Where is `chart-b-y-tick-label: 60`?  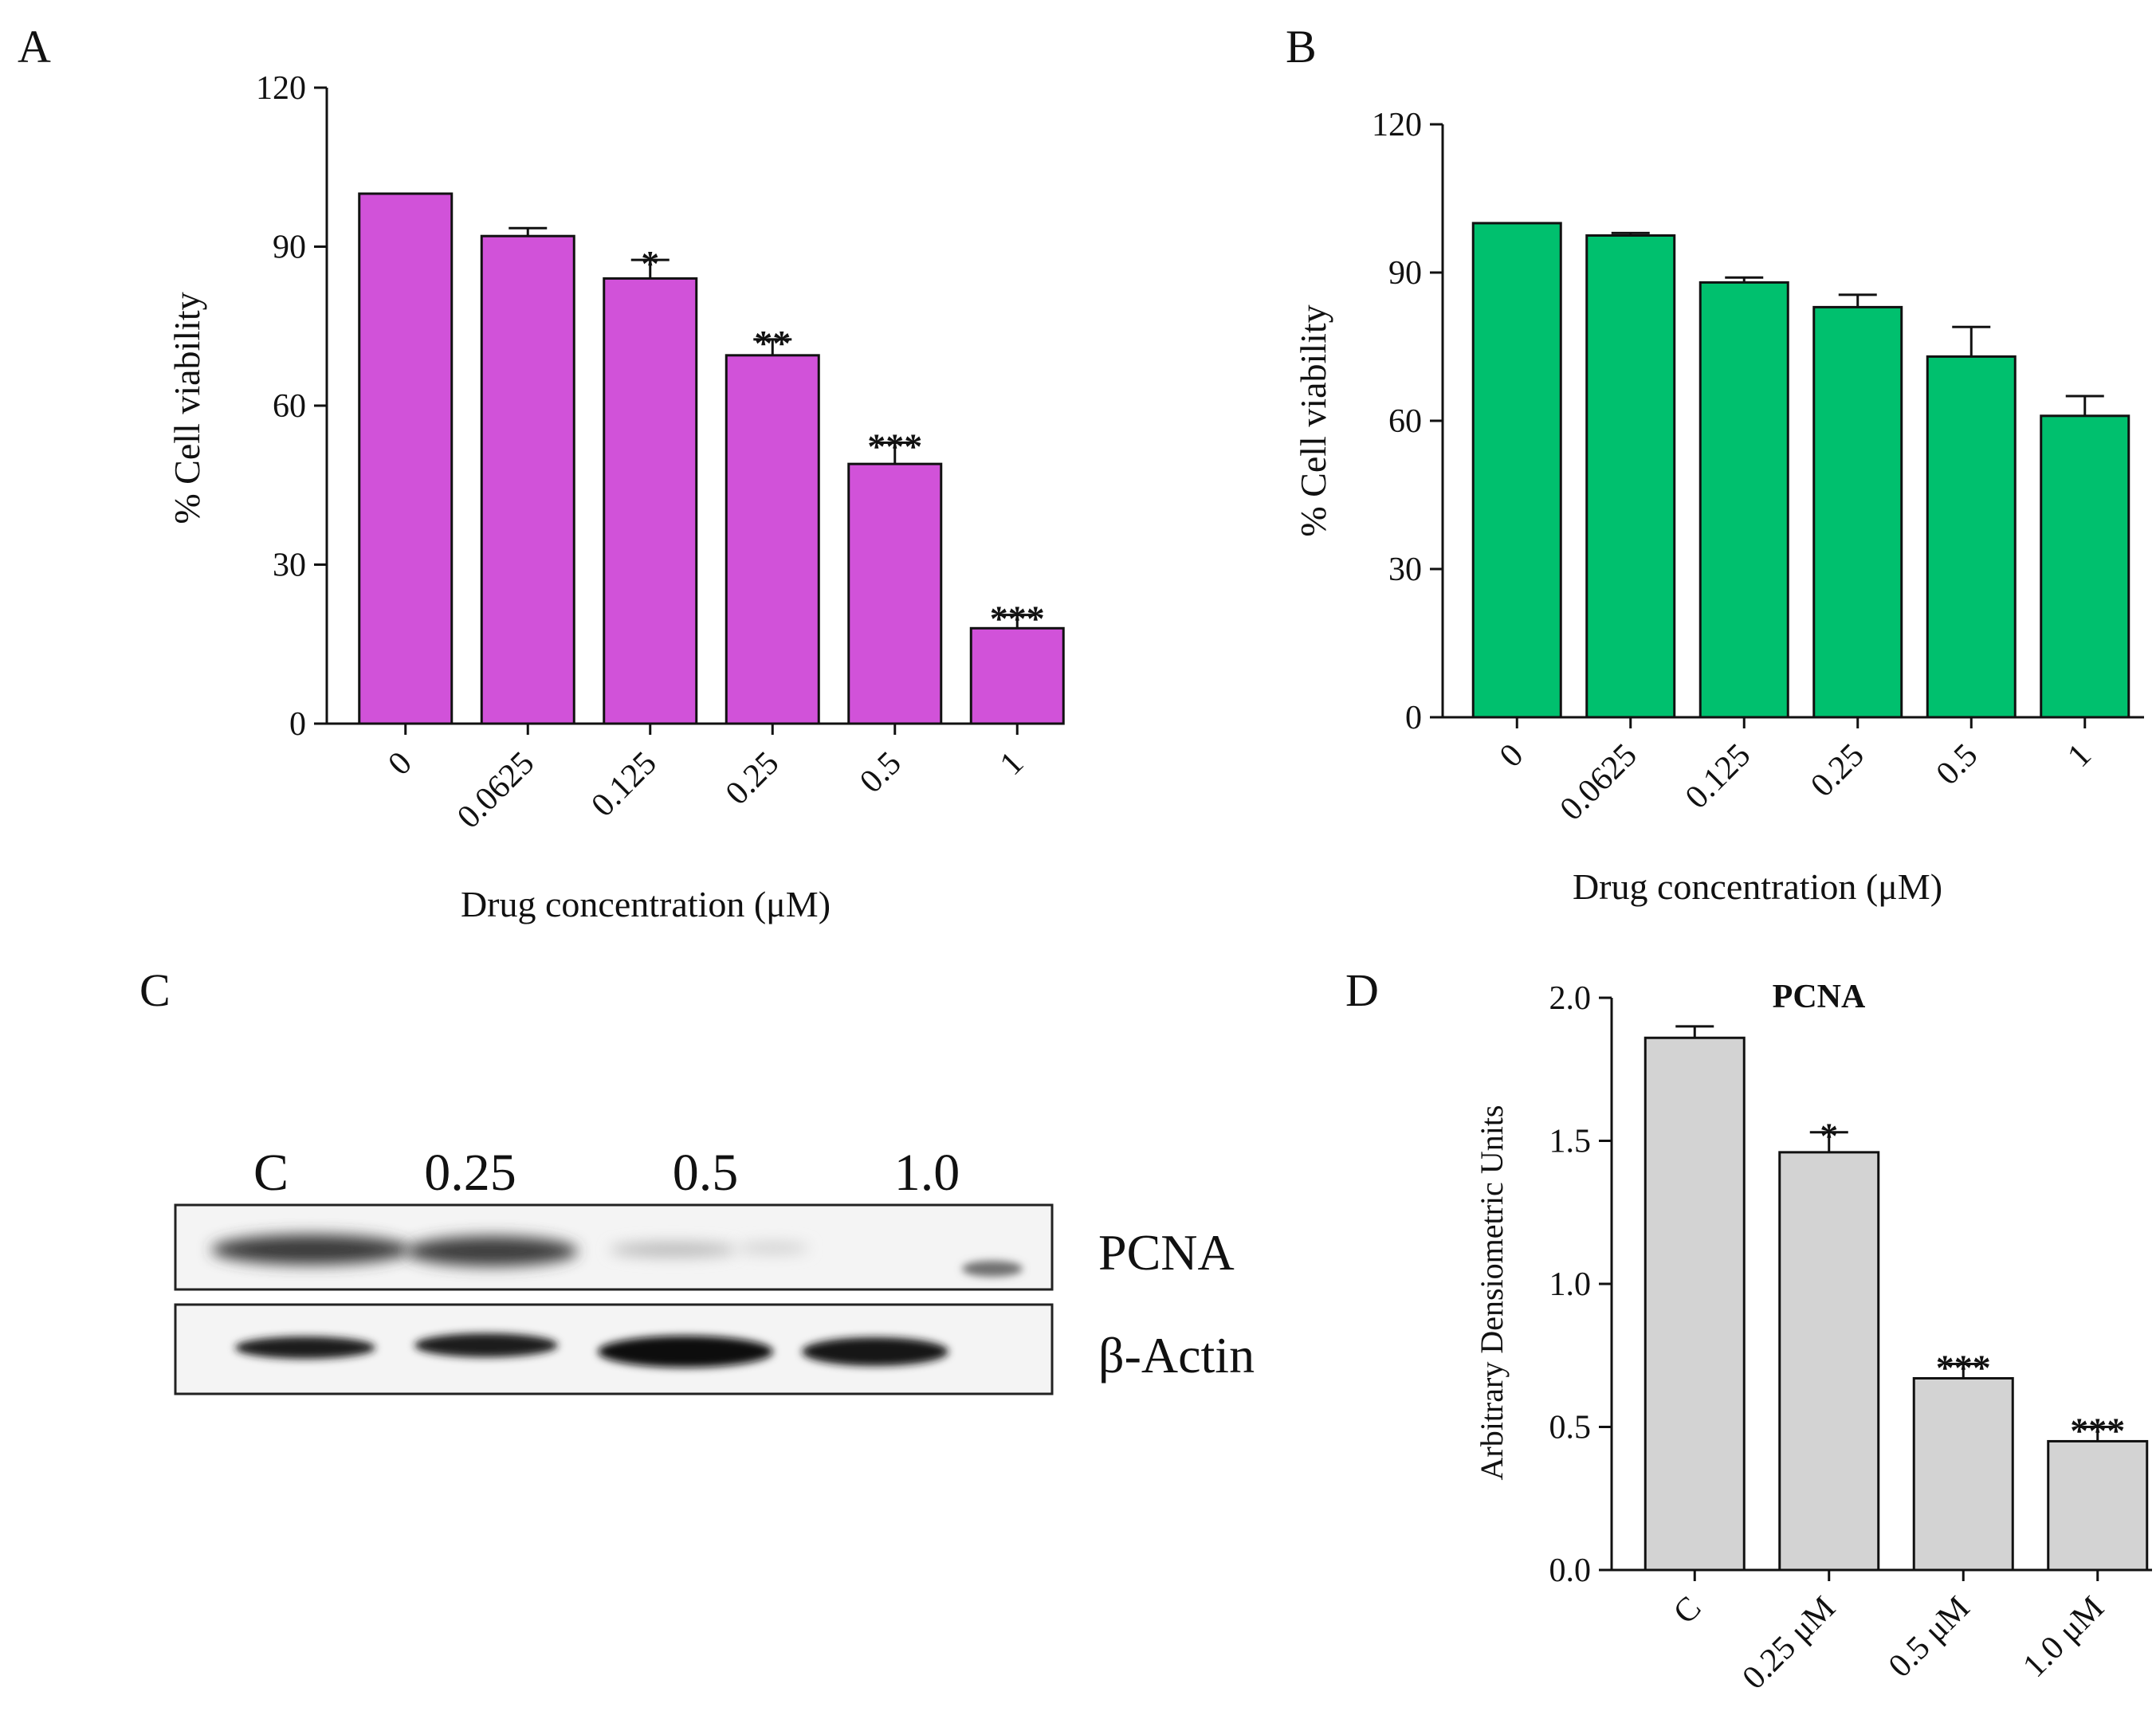
chart-b-y-tick-label: 60 is located at coordinates (1405, 421).